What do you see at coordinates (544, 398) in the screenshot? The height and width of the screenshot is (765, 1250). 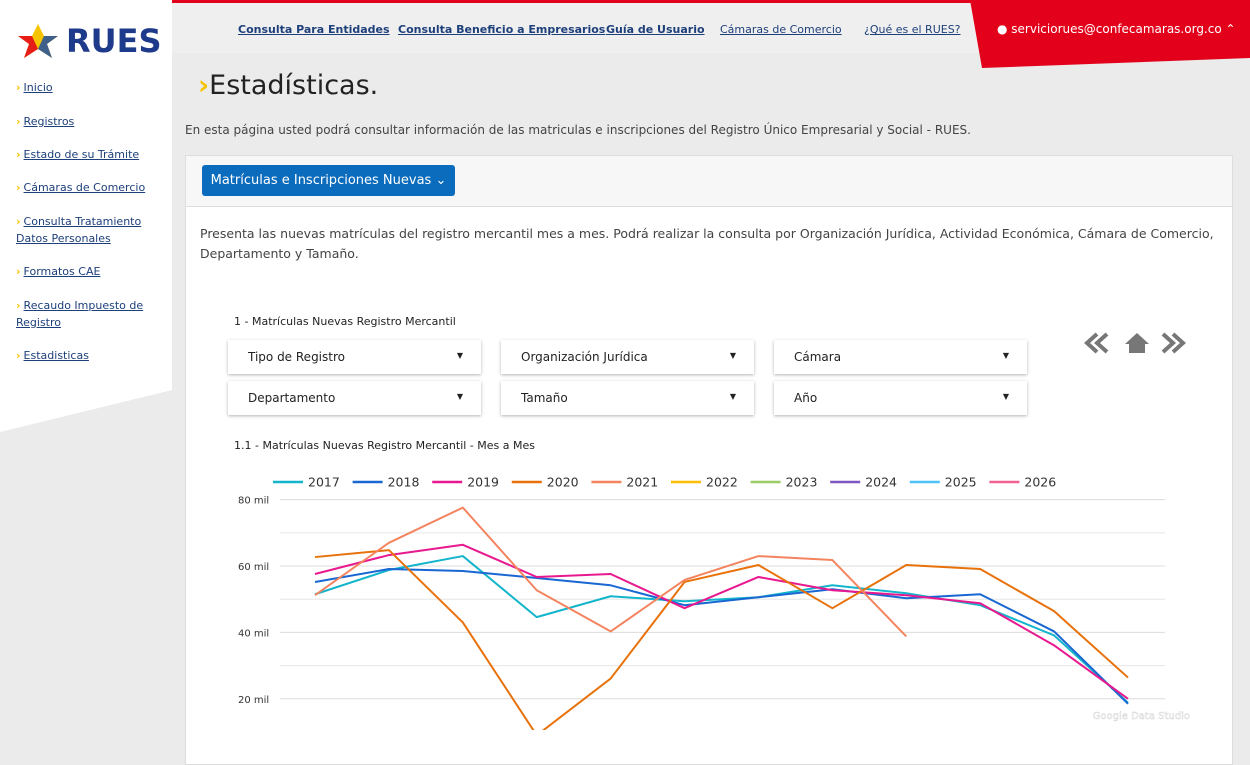 I see `filter-label: Tamaño` at bounding box center [544, 398].